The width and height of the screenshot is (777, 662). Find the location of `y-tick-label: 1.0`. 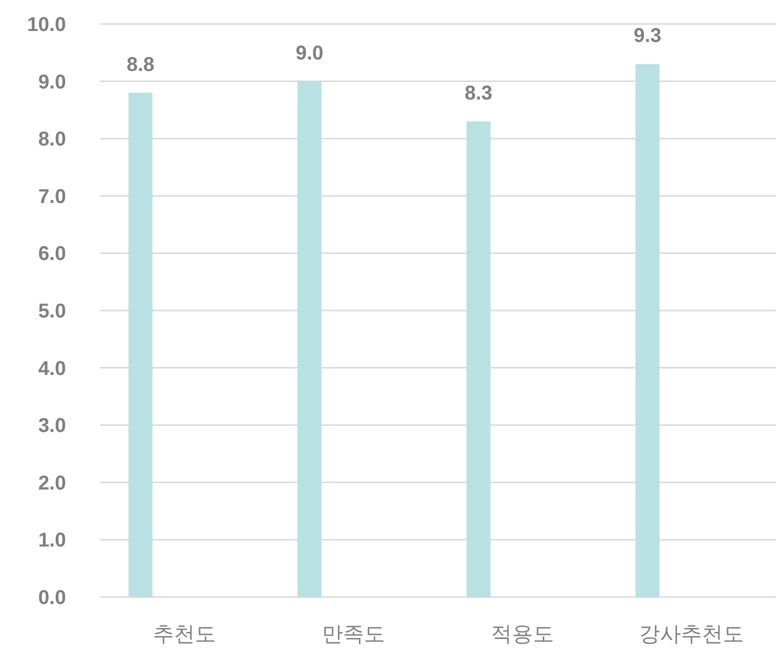

y-tick-label: 1.0 is located at coordinates (52, 541).